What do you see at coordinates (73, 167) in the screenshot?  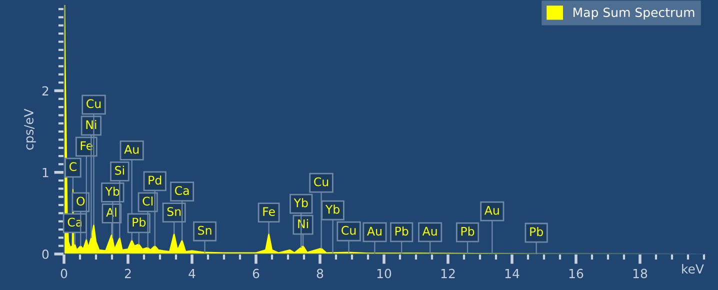 I see `annotation: C` at bounding box center [73, 167].